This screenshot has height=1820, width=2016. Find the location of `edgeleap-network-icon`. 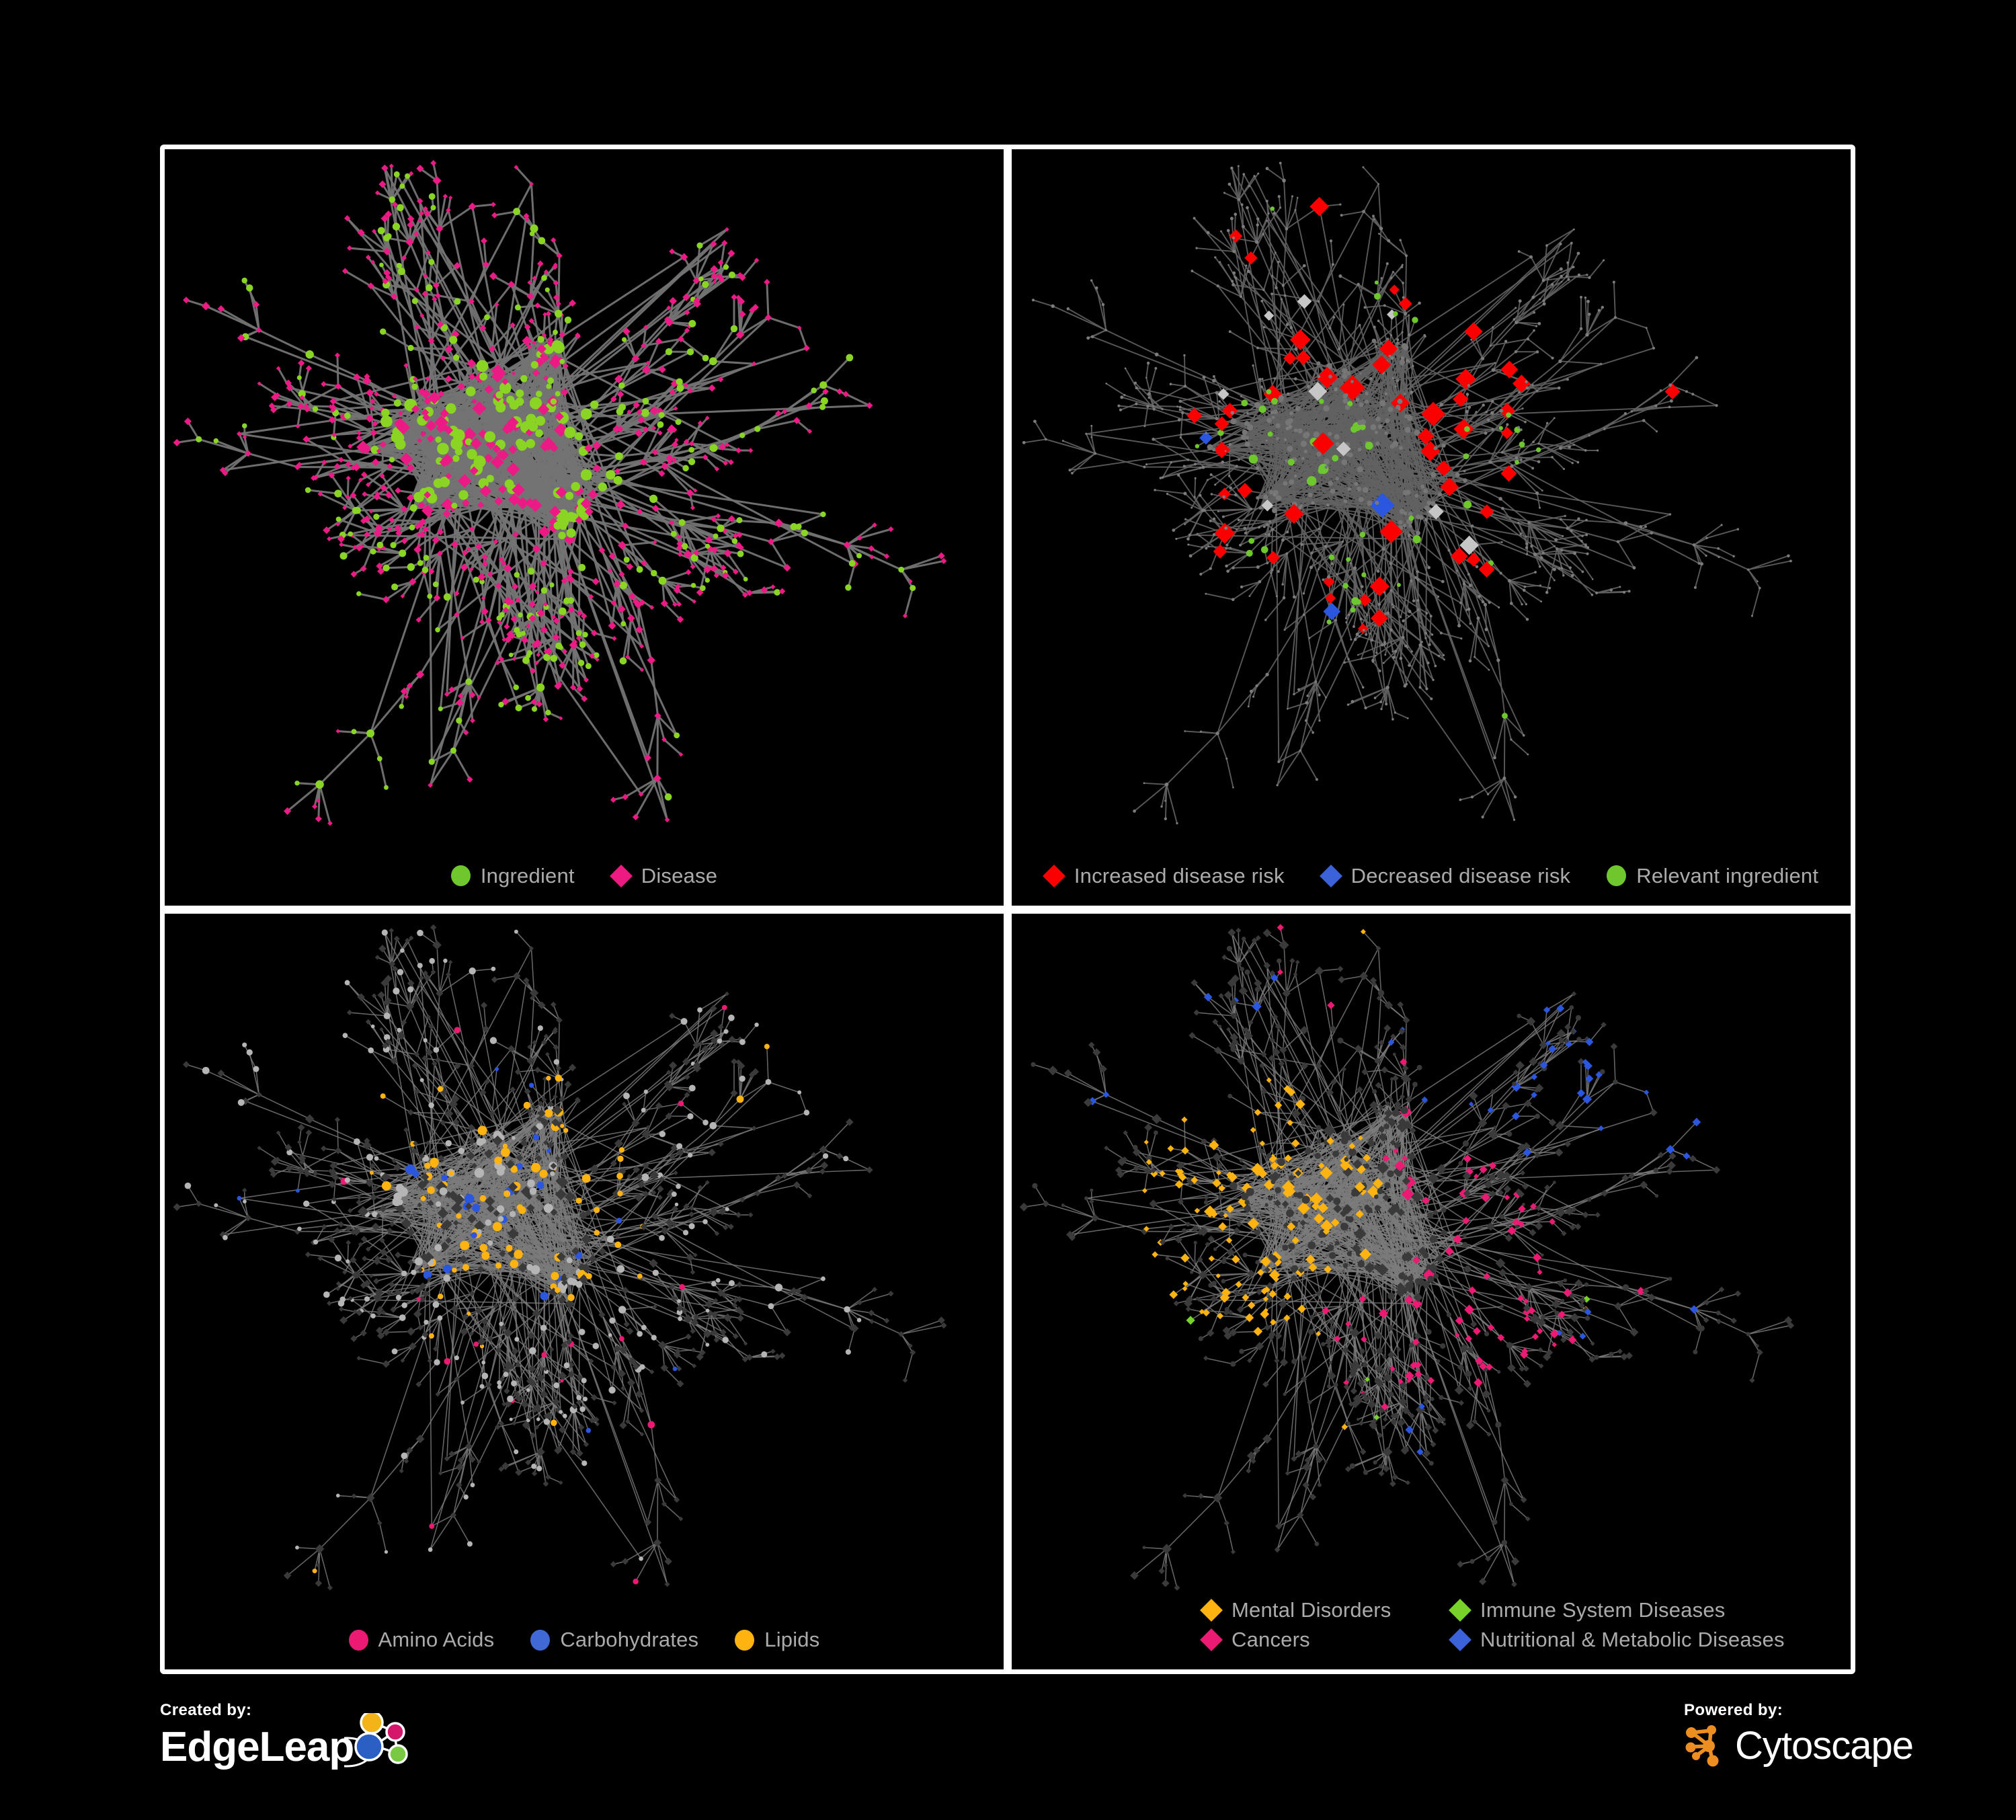

edgeleap-network-icon is located at coordinates (376, 1740).